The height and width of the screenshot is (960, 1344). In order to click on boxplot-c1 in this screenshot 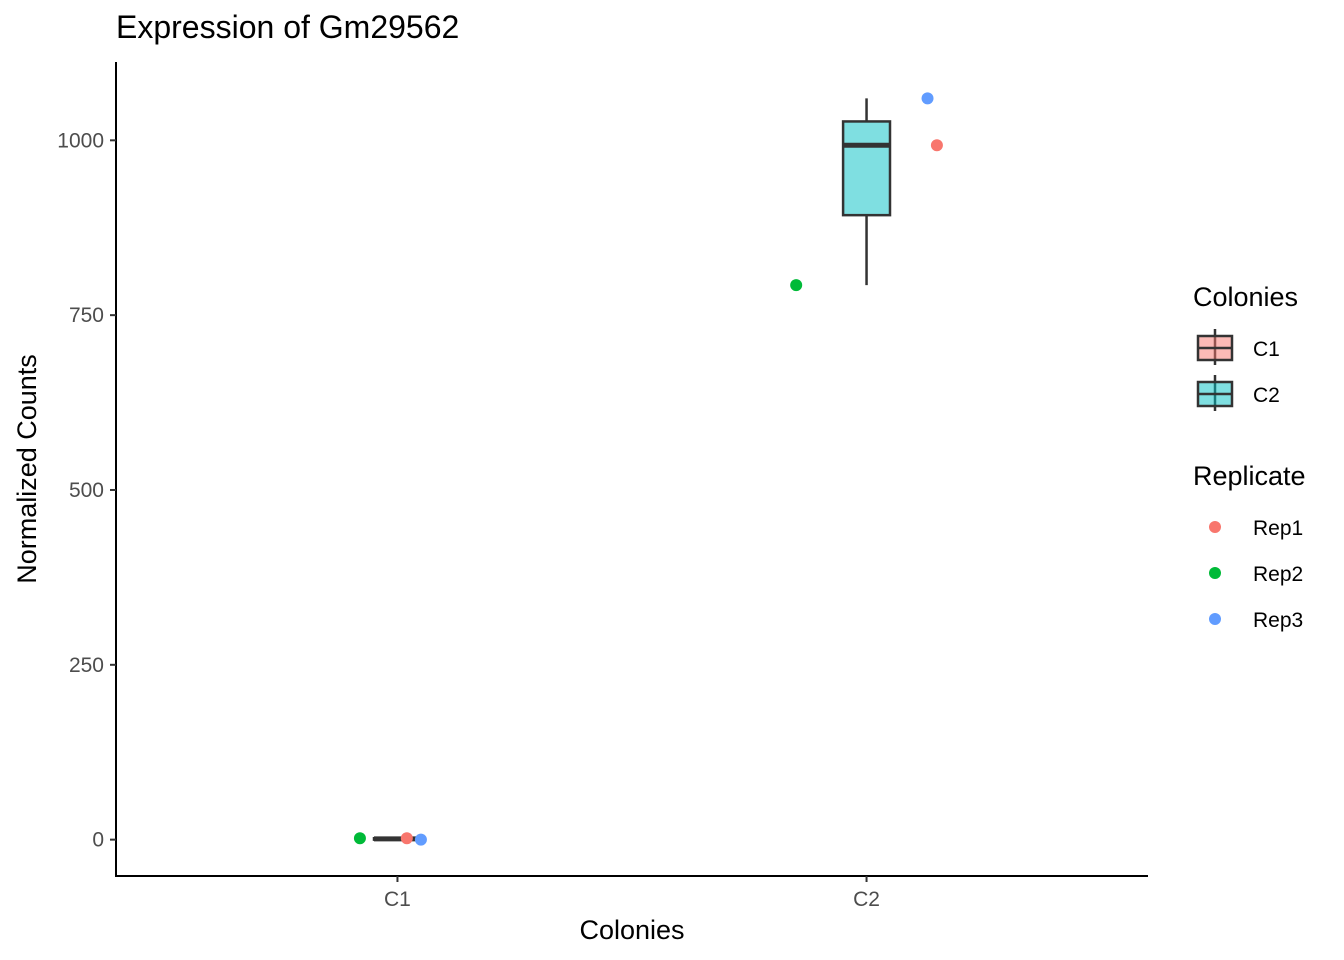, I will do `click(397, 839)`.